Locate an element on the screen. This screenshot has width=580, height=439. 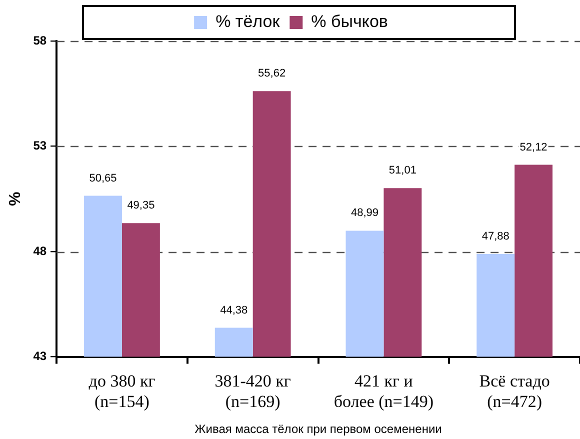
x-tick-label: до 380 кг (n=154) is located at coordinates (122, 391).